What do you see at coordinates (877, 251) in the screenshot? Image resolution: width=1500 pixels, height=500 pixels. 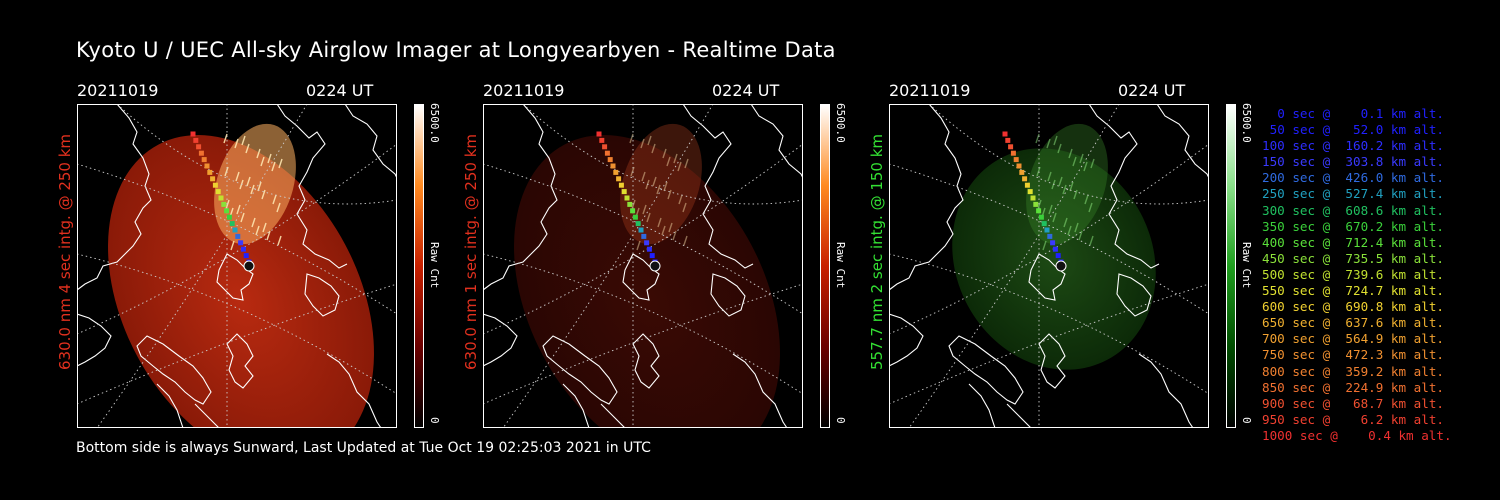 I see `panel-3-ylabel: 557.7 nm 2 sec intg. @ 150 km` at bounding box center [877, 251].